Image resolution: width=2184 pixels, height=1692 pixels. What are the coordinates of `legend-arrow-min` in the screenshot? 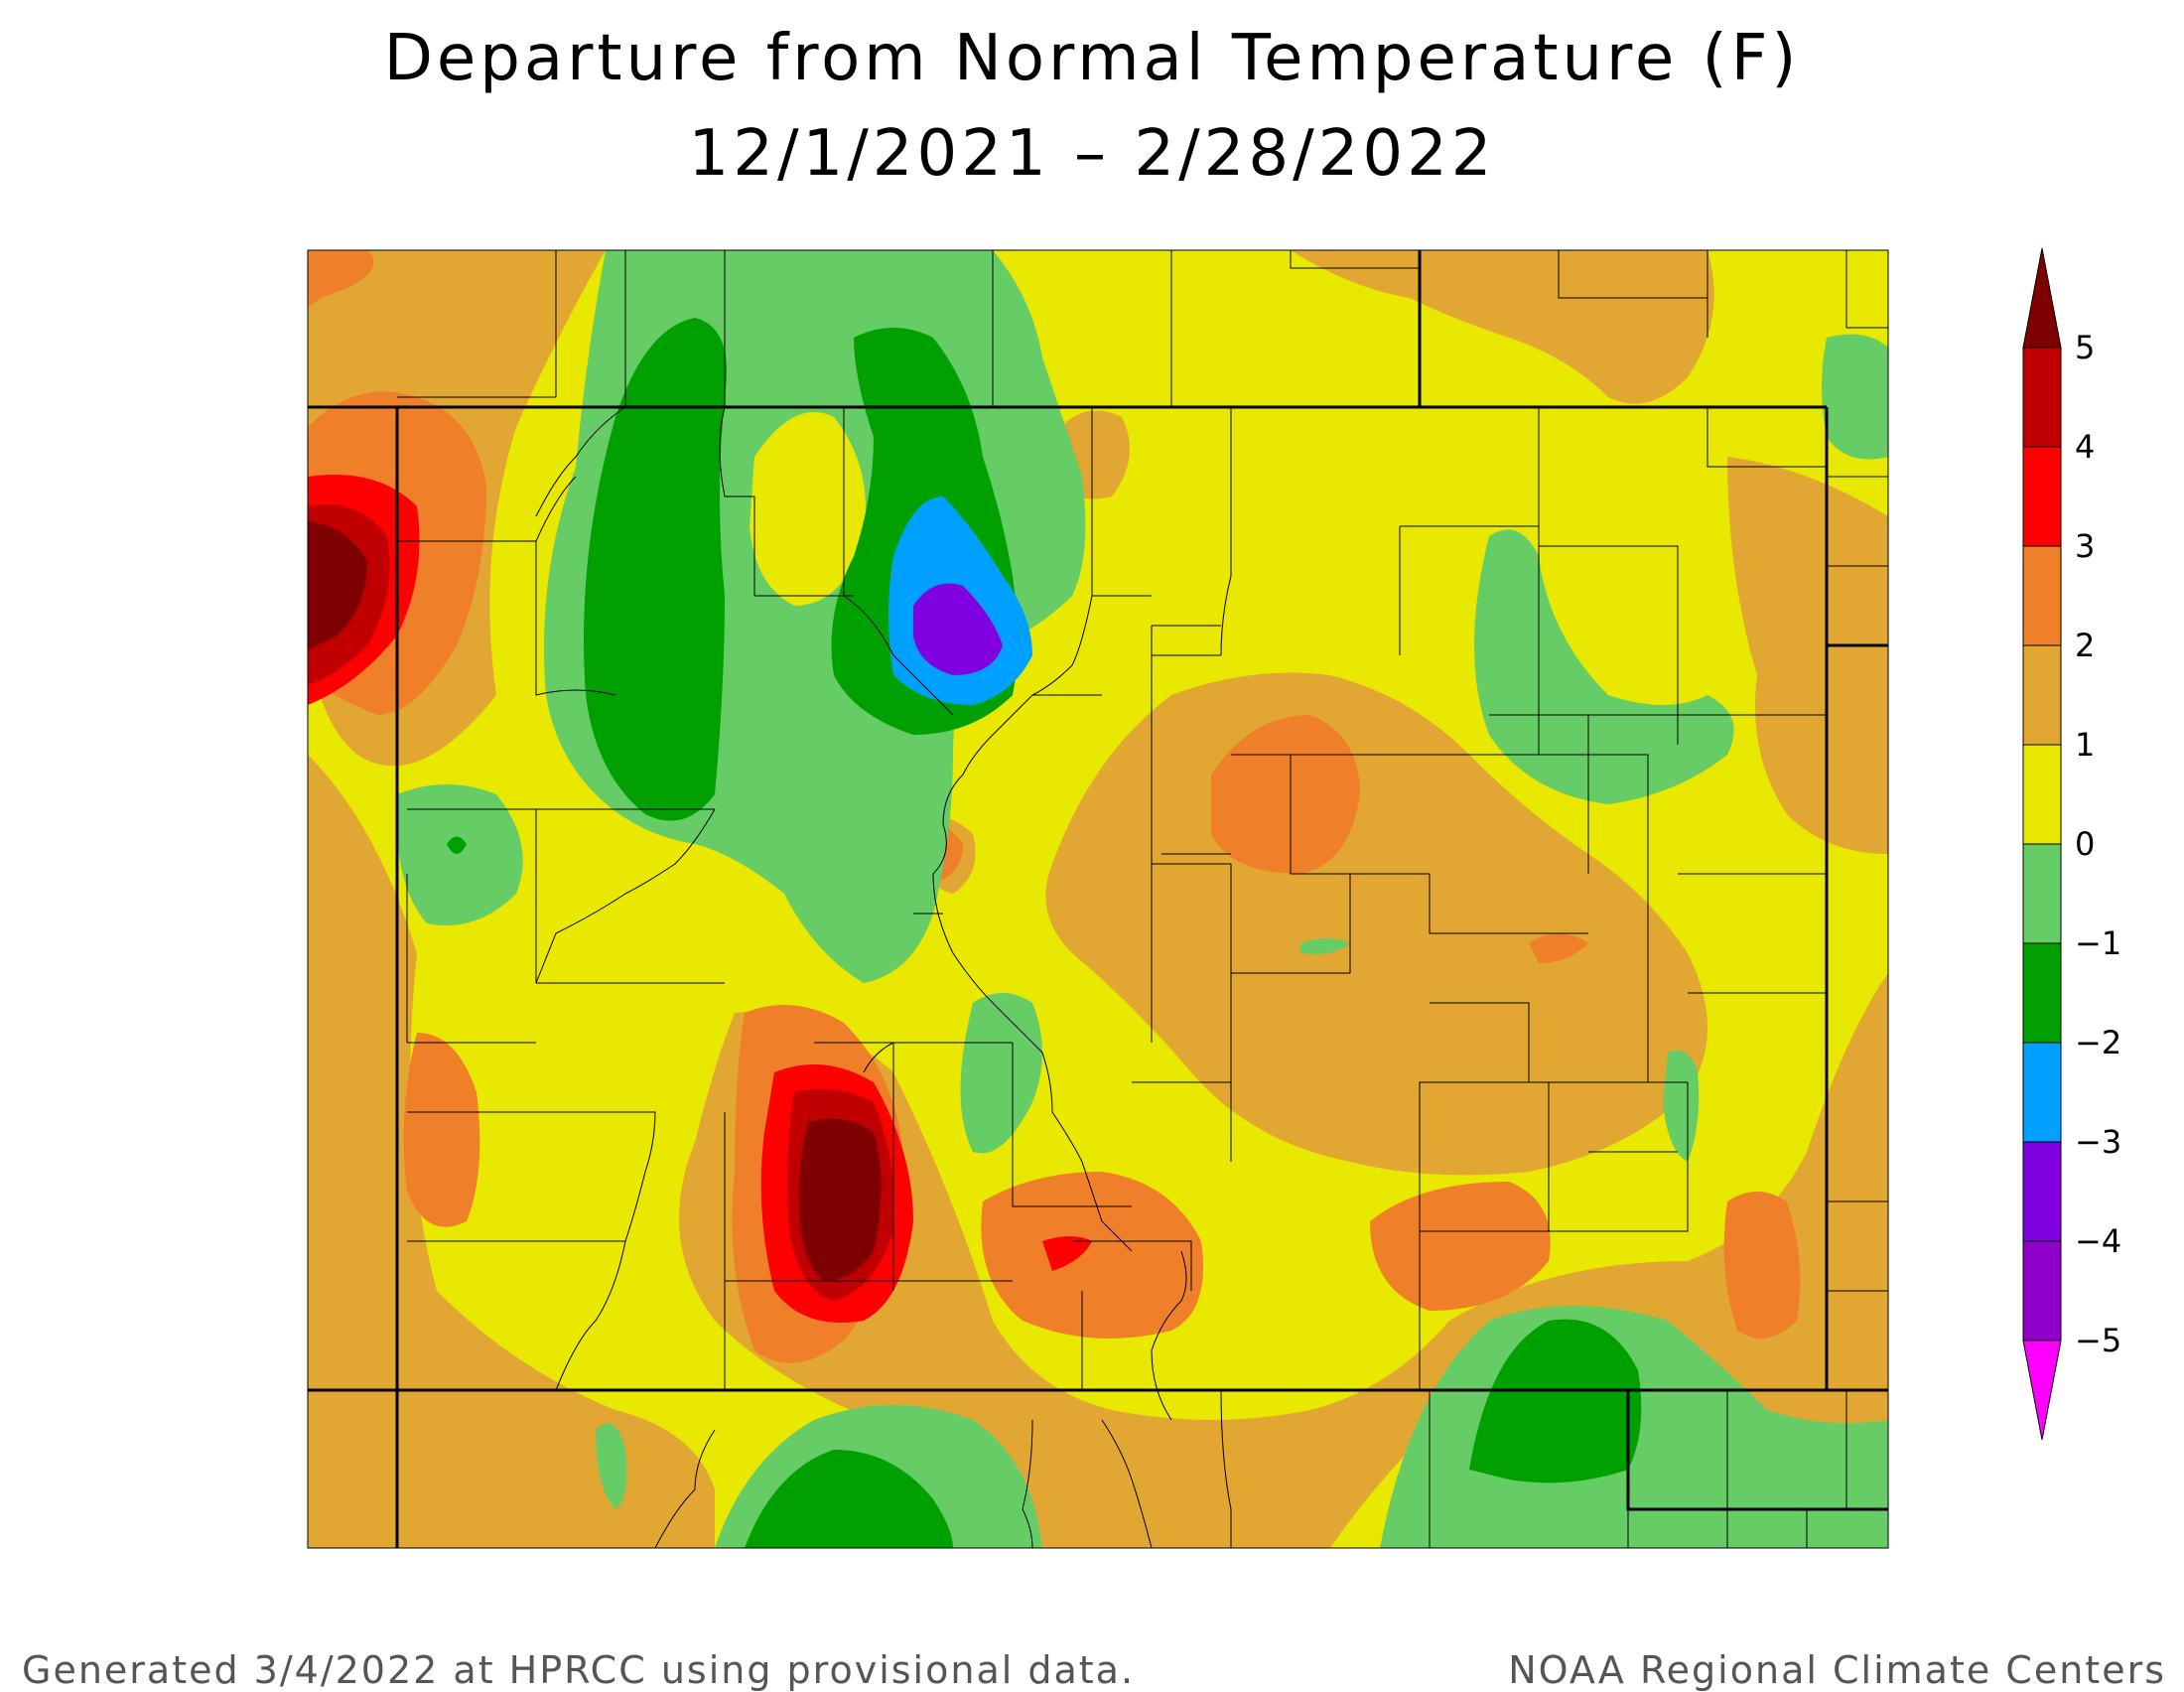 It's located at (2042, 1390).